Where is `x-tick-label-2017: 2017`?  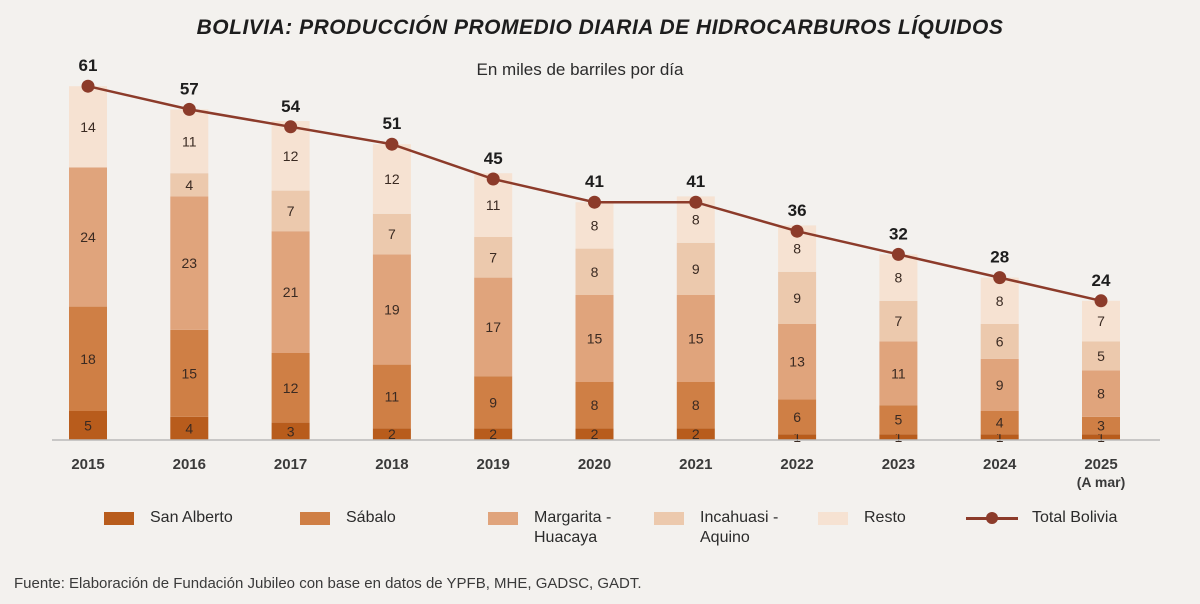 x-tick-label-2017: 2017 is located at coordinates (290, 464).